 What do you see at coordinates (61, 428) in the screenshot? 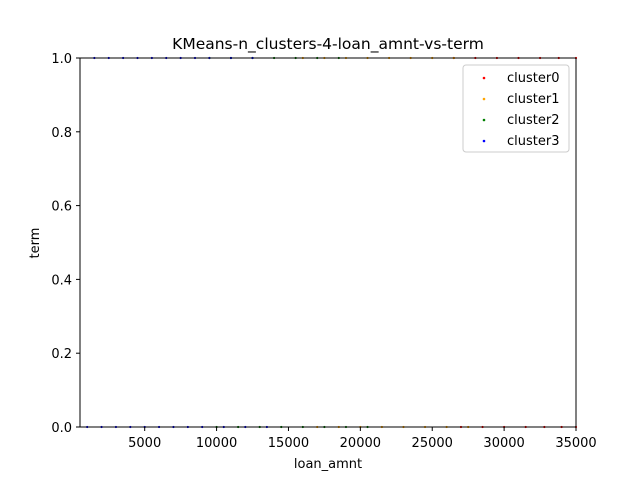
I see `y-tick-label-0: 0.0` at bounding box center [61, 428].